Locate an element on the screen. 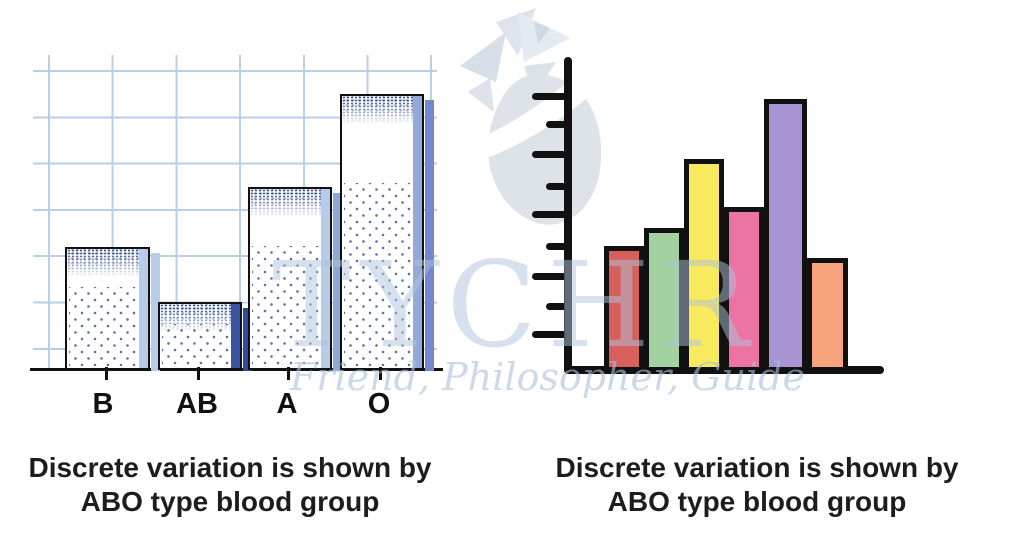  y-axis-line is located at coordinates (568, 215).